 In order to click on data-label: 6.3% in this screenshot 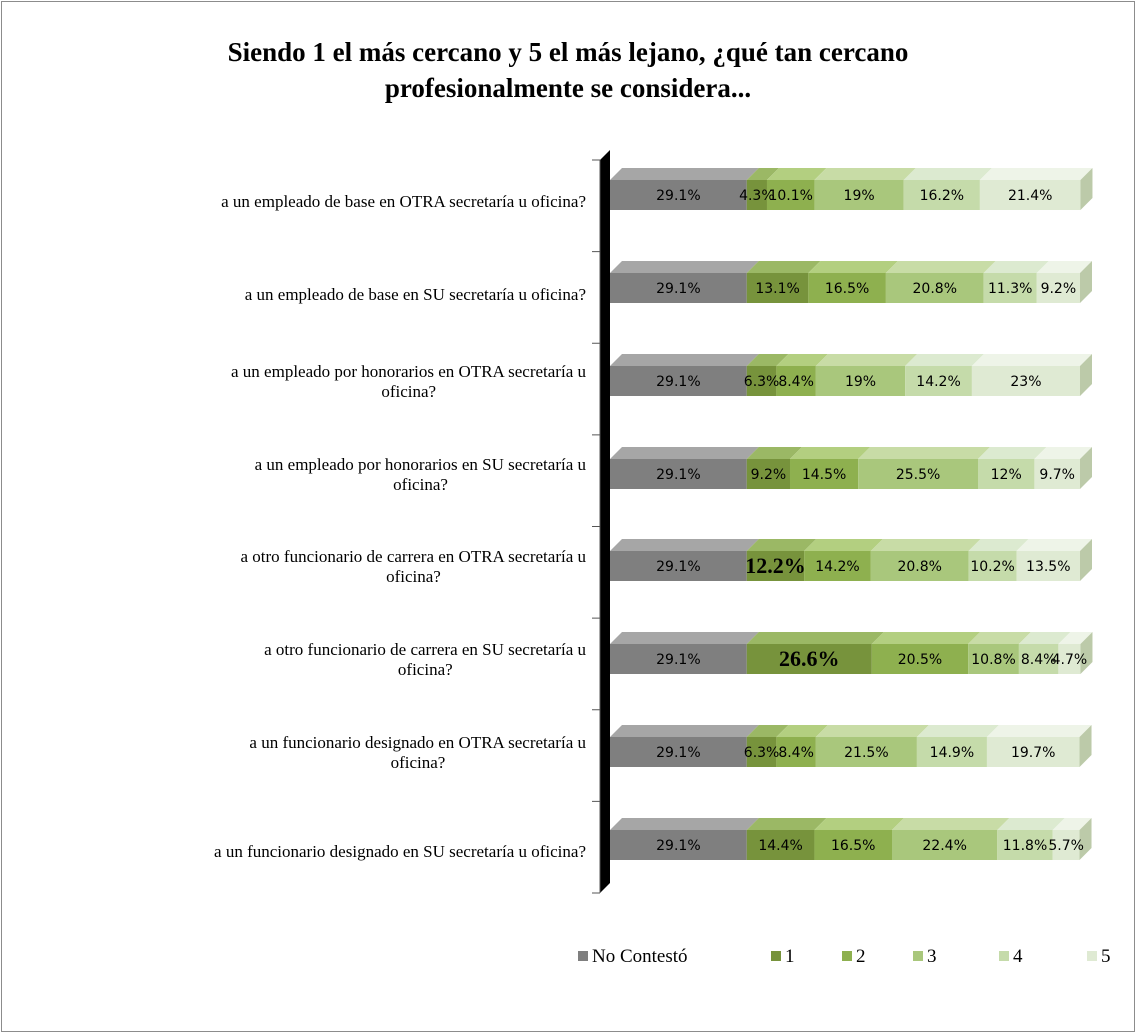, I will do `click(762, 753)`.